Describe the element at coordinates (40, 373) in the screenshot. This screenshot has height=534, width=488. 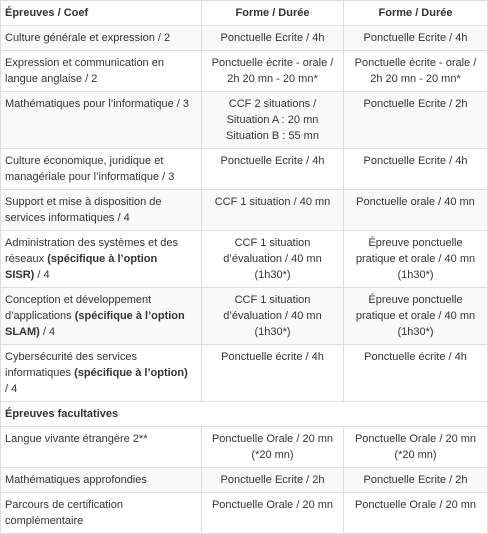
I see `cell-text: informatiques` at that location.